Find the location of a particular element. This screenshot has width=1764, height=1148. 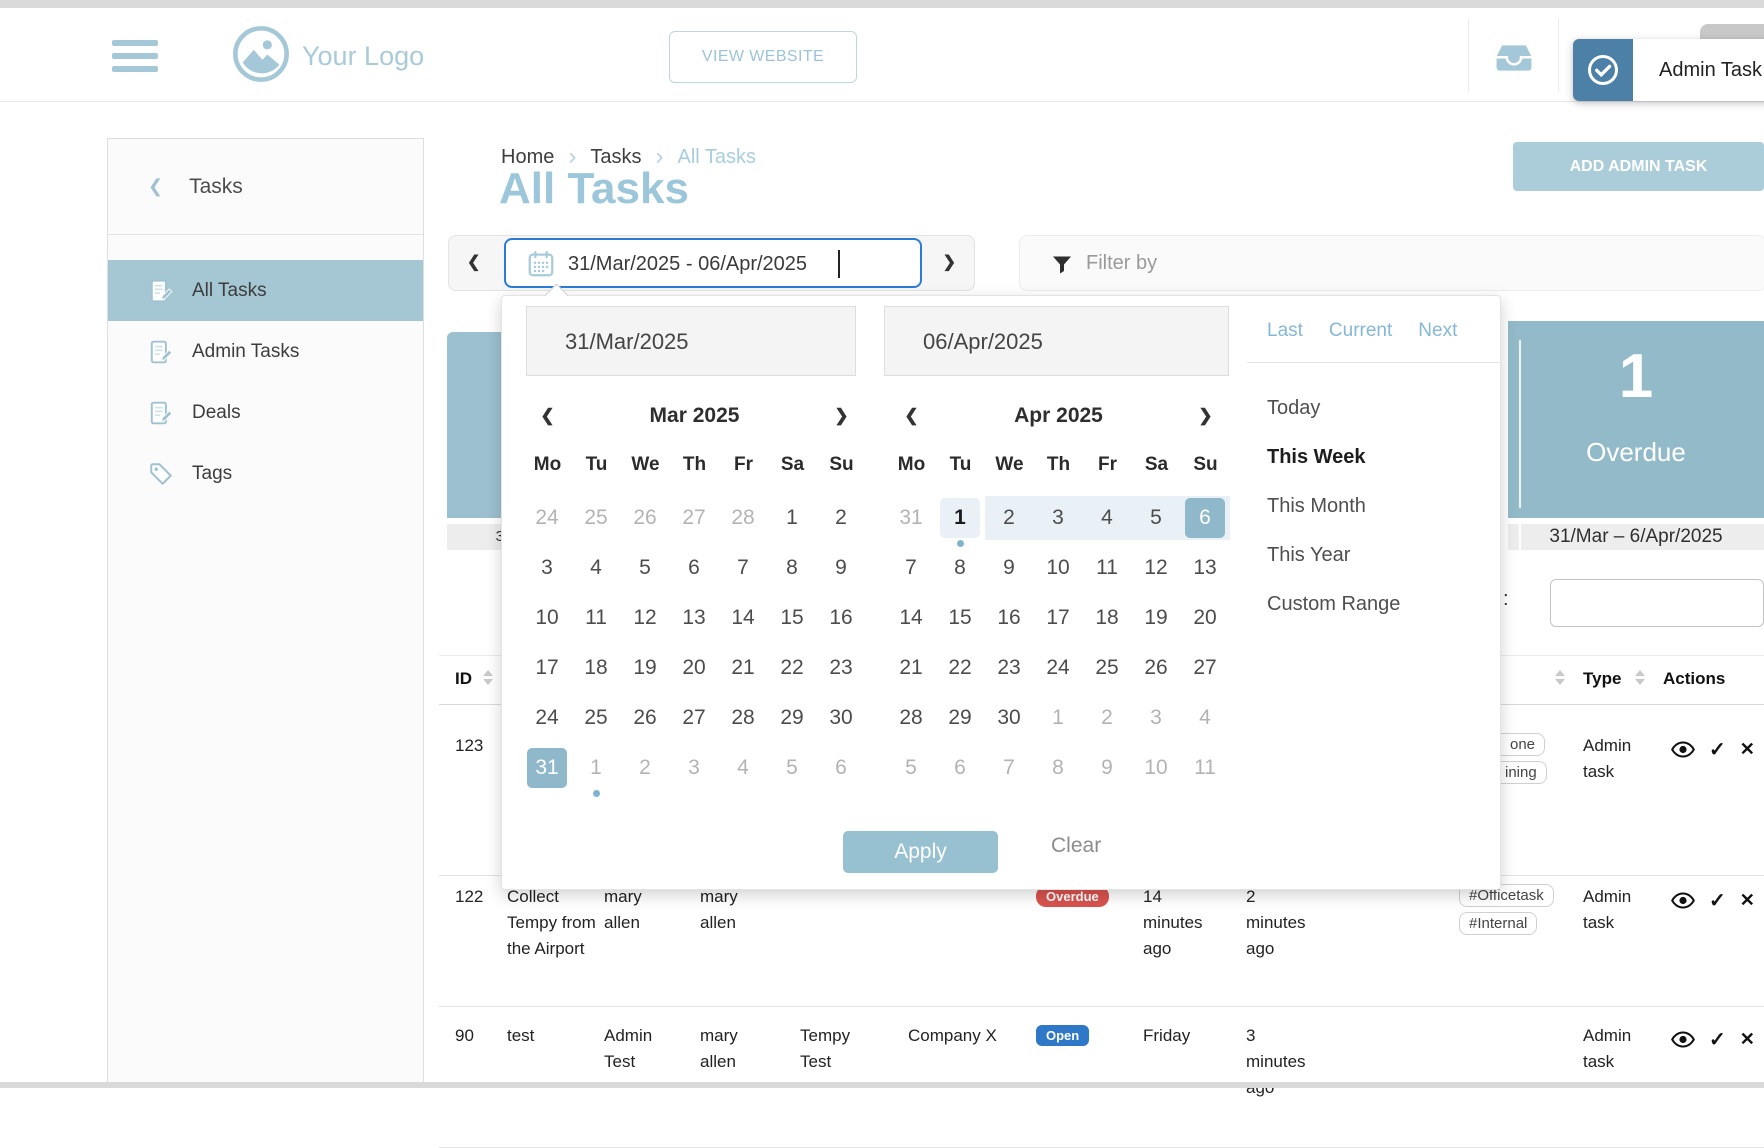

next-period-button: ❯ is located at coordinates (949, 262).